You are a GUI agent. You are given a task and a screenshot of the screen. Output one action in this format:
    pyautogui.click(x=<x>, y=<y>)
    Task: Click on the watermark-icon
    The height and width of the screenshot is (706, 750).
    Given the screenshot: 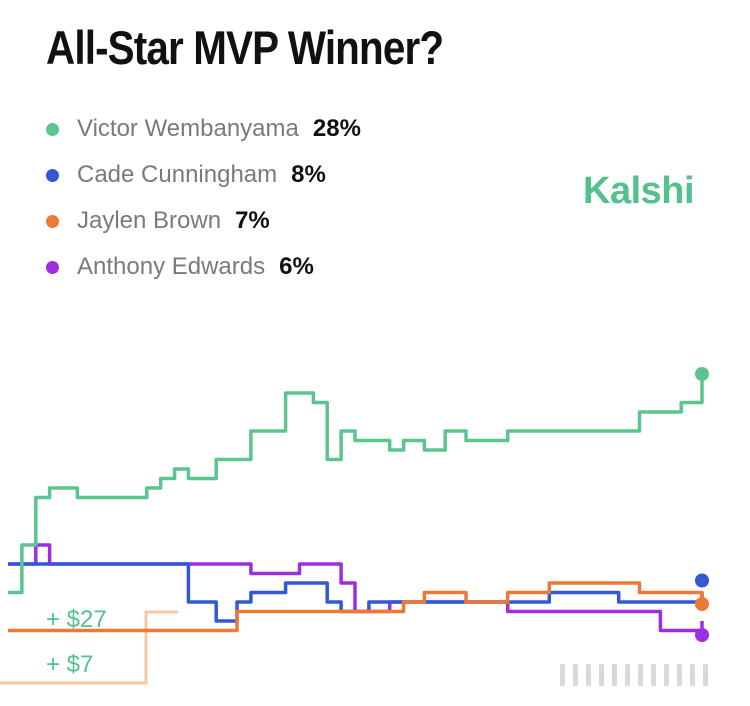 What is the action you would take?
    pyautogui.click(x=634, y=675)
    